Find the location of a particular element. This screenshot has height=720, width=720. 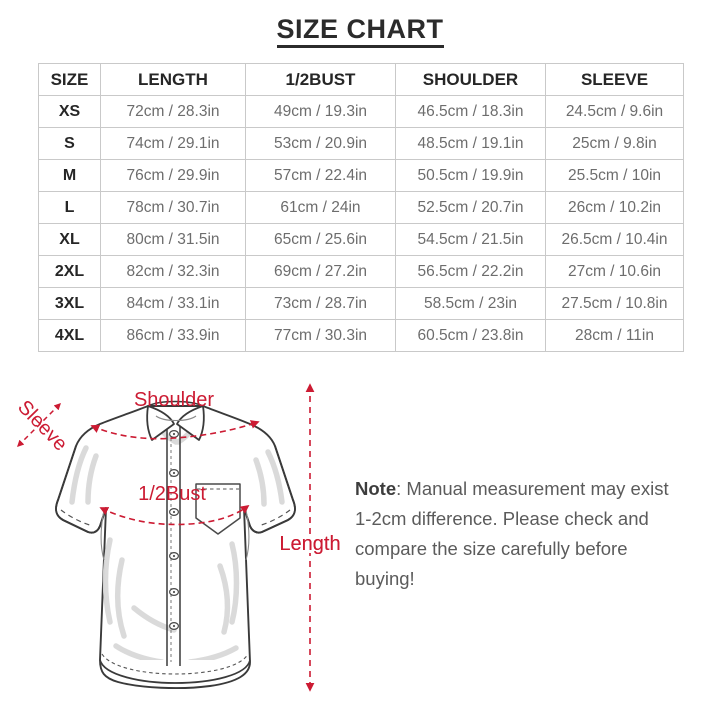

cell-bust: 61cm / 24in is located at coordinates (320, 207).